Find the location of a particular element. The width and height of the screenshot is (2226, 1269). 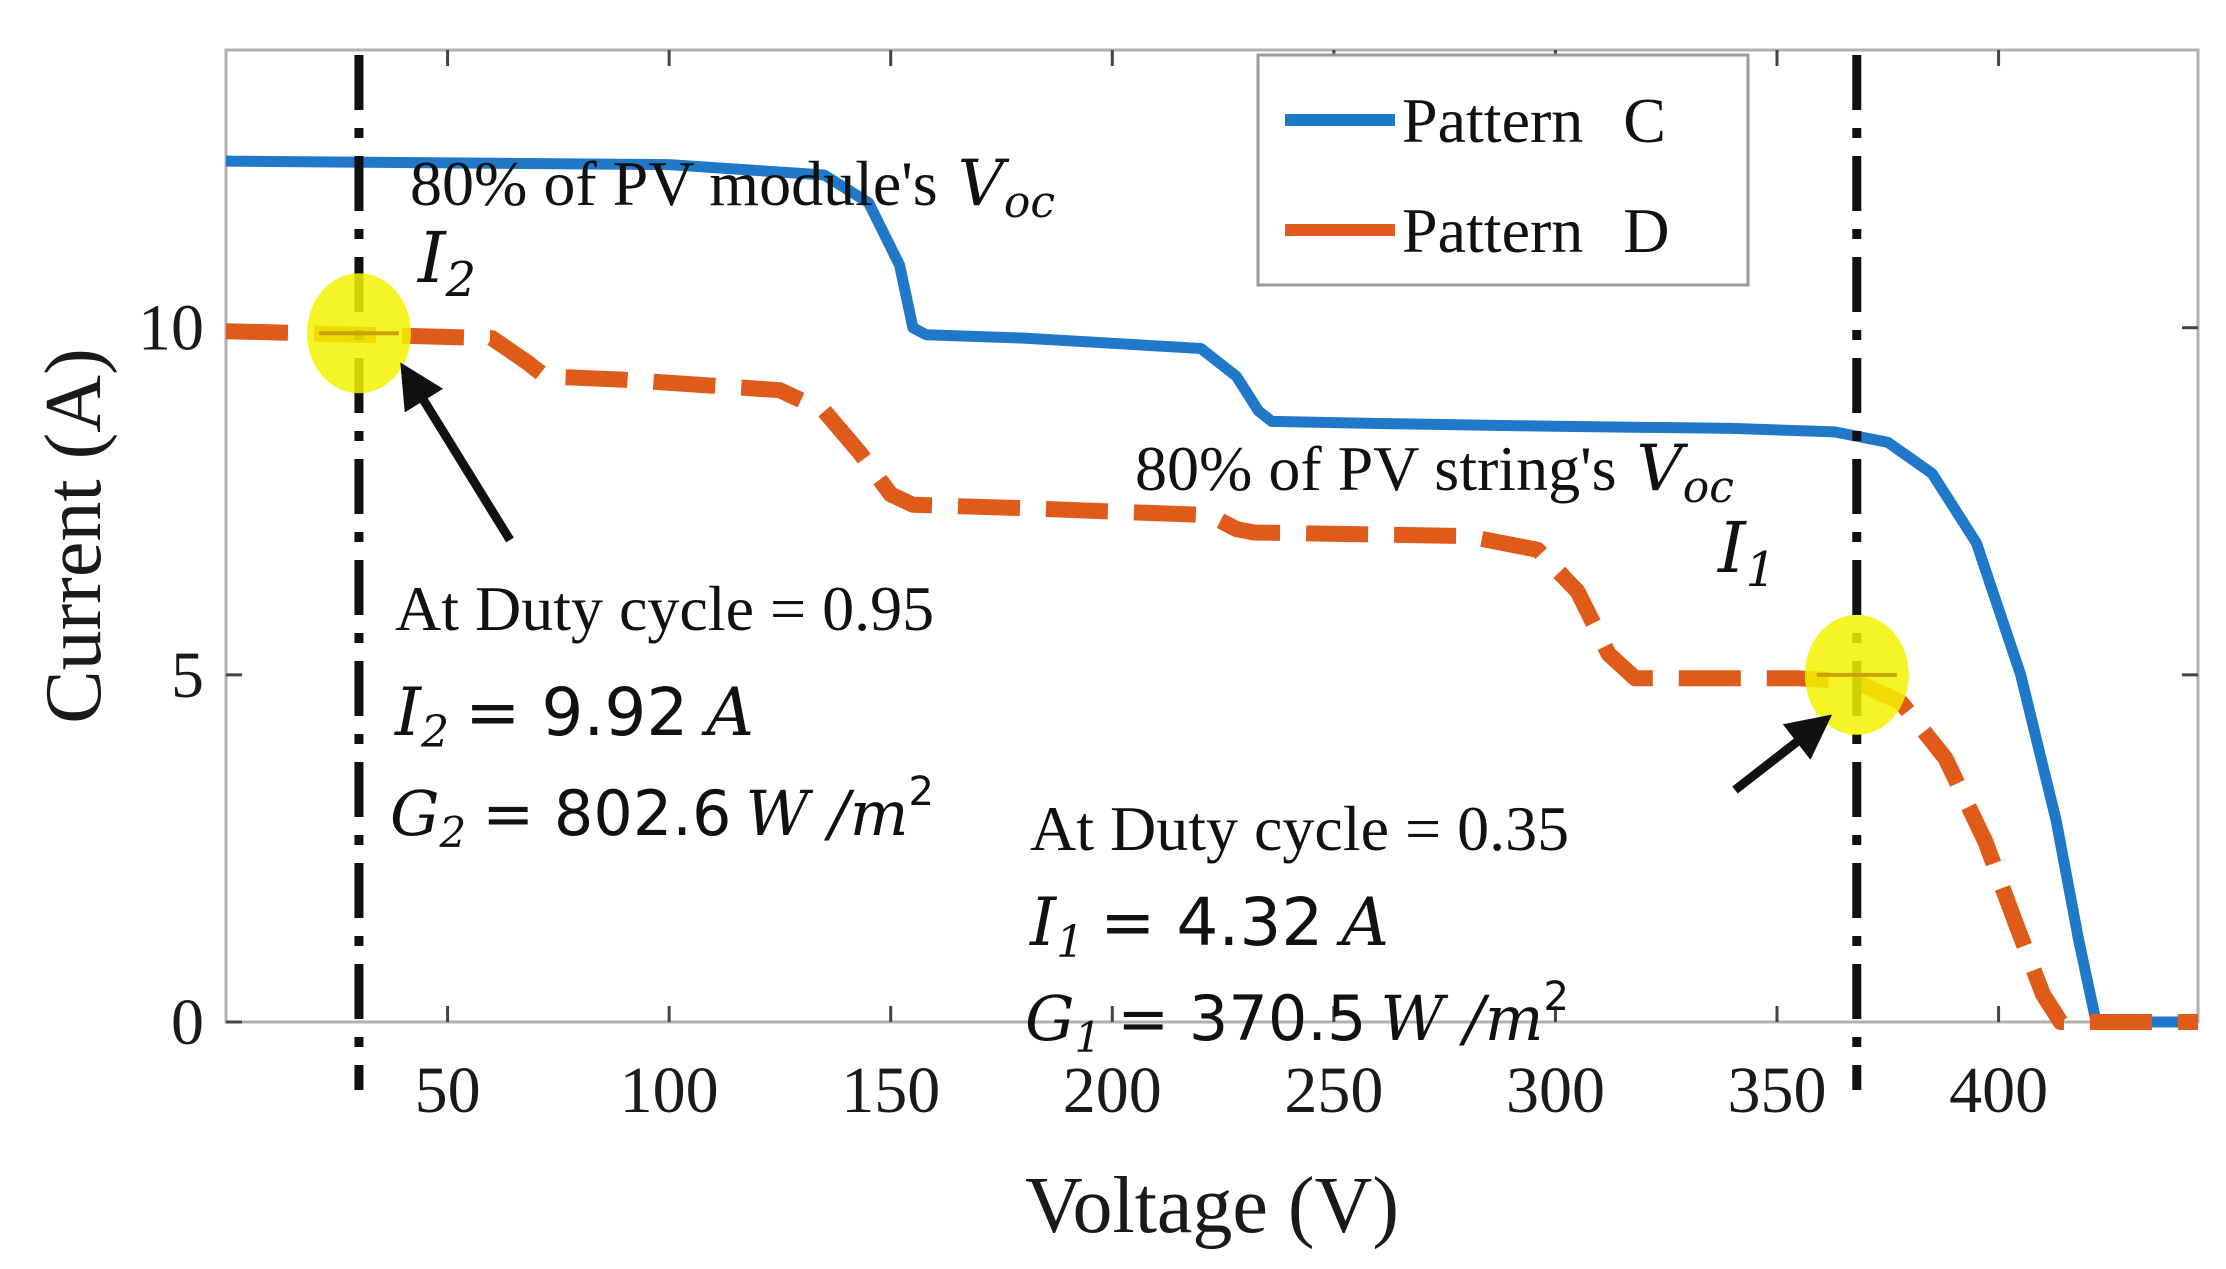

marker-label-i1: I1 is located at coordinates (1746, 552).